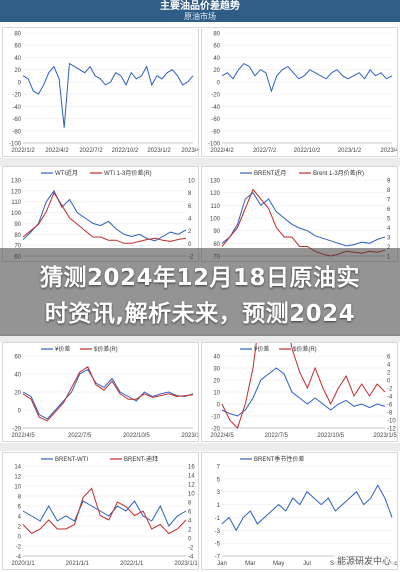  Describe the element at coordinates (214, 145) in the screenshot. I see `y-tick-label: -100` at that location.